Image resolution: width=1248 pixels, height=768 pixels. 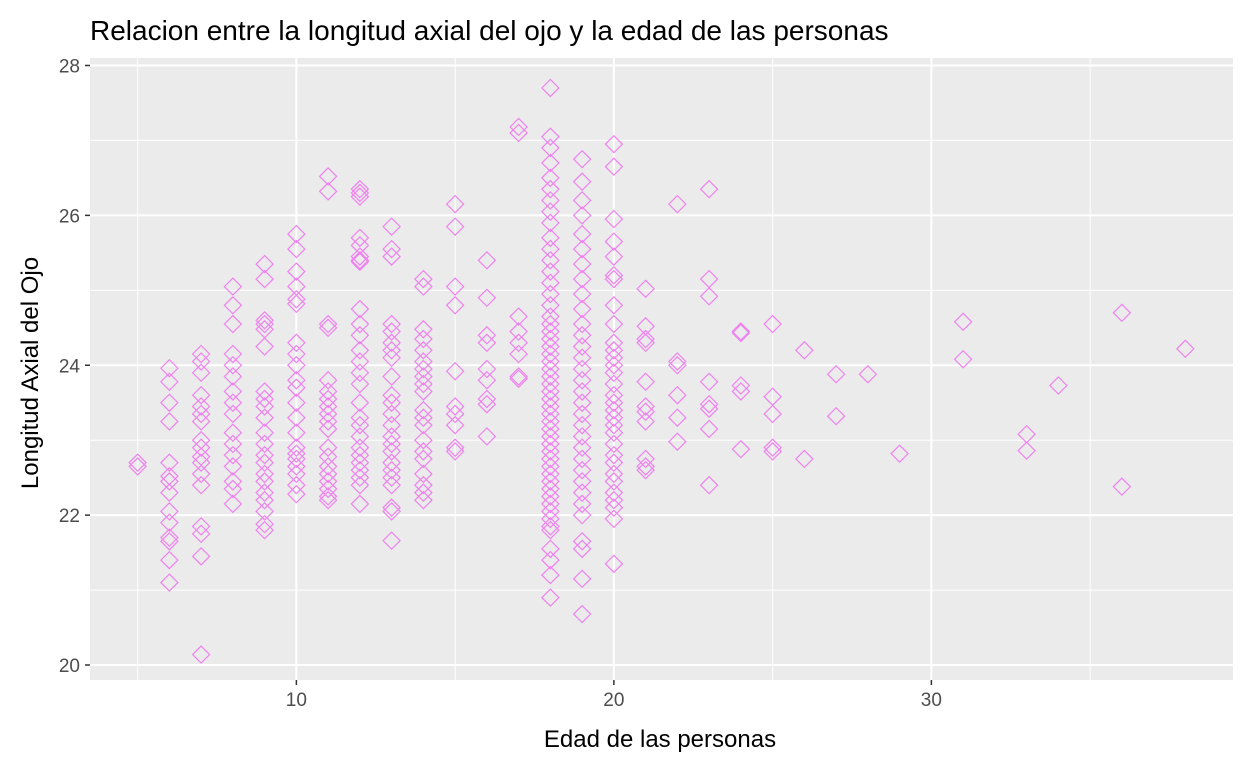 What do you see at coordinates (69, 516) in the screenshot?
I see `y-tick-label: 22` at bounding box center [69, 516].